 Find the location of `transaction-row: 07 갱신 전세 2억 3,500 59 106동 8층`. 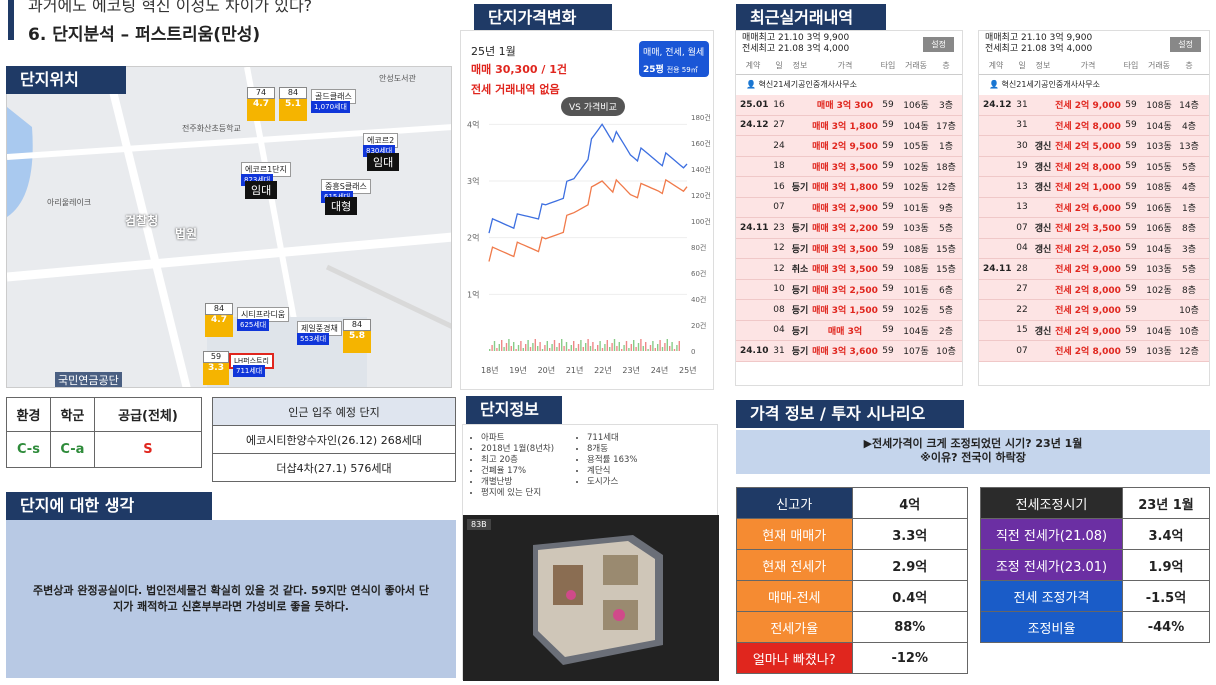

transaction-row: 07 갱신 전세 2억 3,500 59 106동 8층 is located at coordinates (1094, 228).